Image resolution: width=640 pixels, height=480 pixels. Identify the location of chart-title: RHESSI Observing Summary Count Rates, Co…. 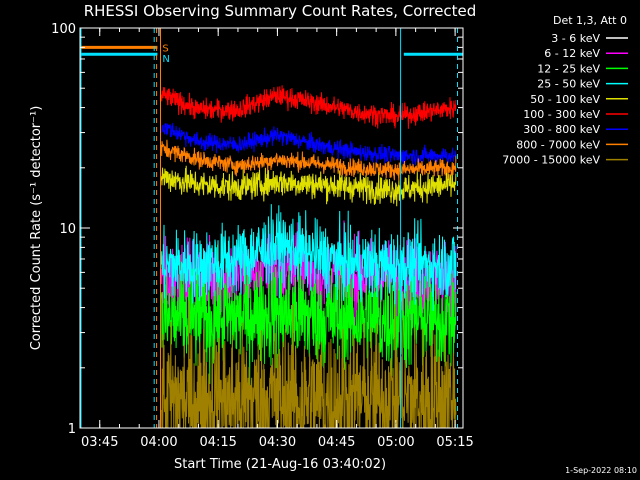
(280, 11).